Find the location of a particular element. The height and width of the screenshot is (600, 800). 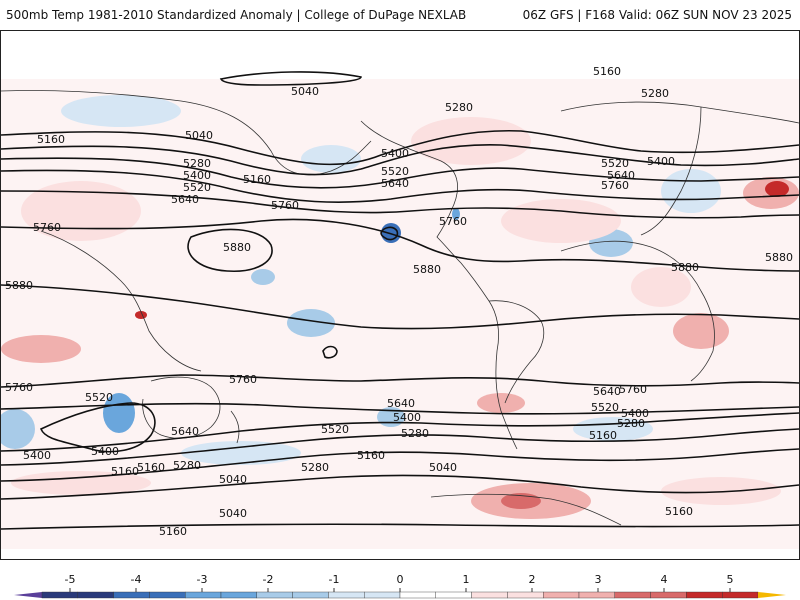

colorbar-tick-label: 4 is located at coordinates (664, 579).